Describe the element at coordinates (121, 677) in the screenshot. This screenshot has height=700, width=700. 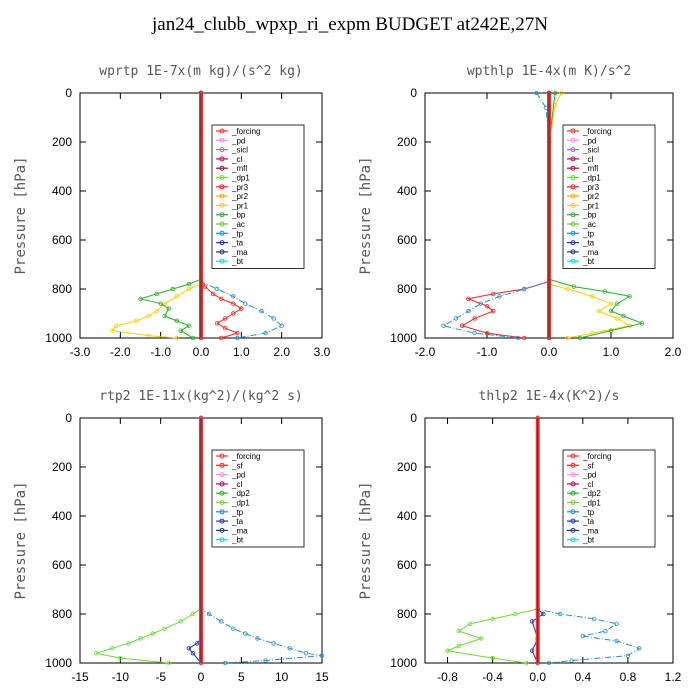
I see `x-tick-label: -10` at that location.